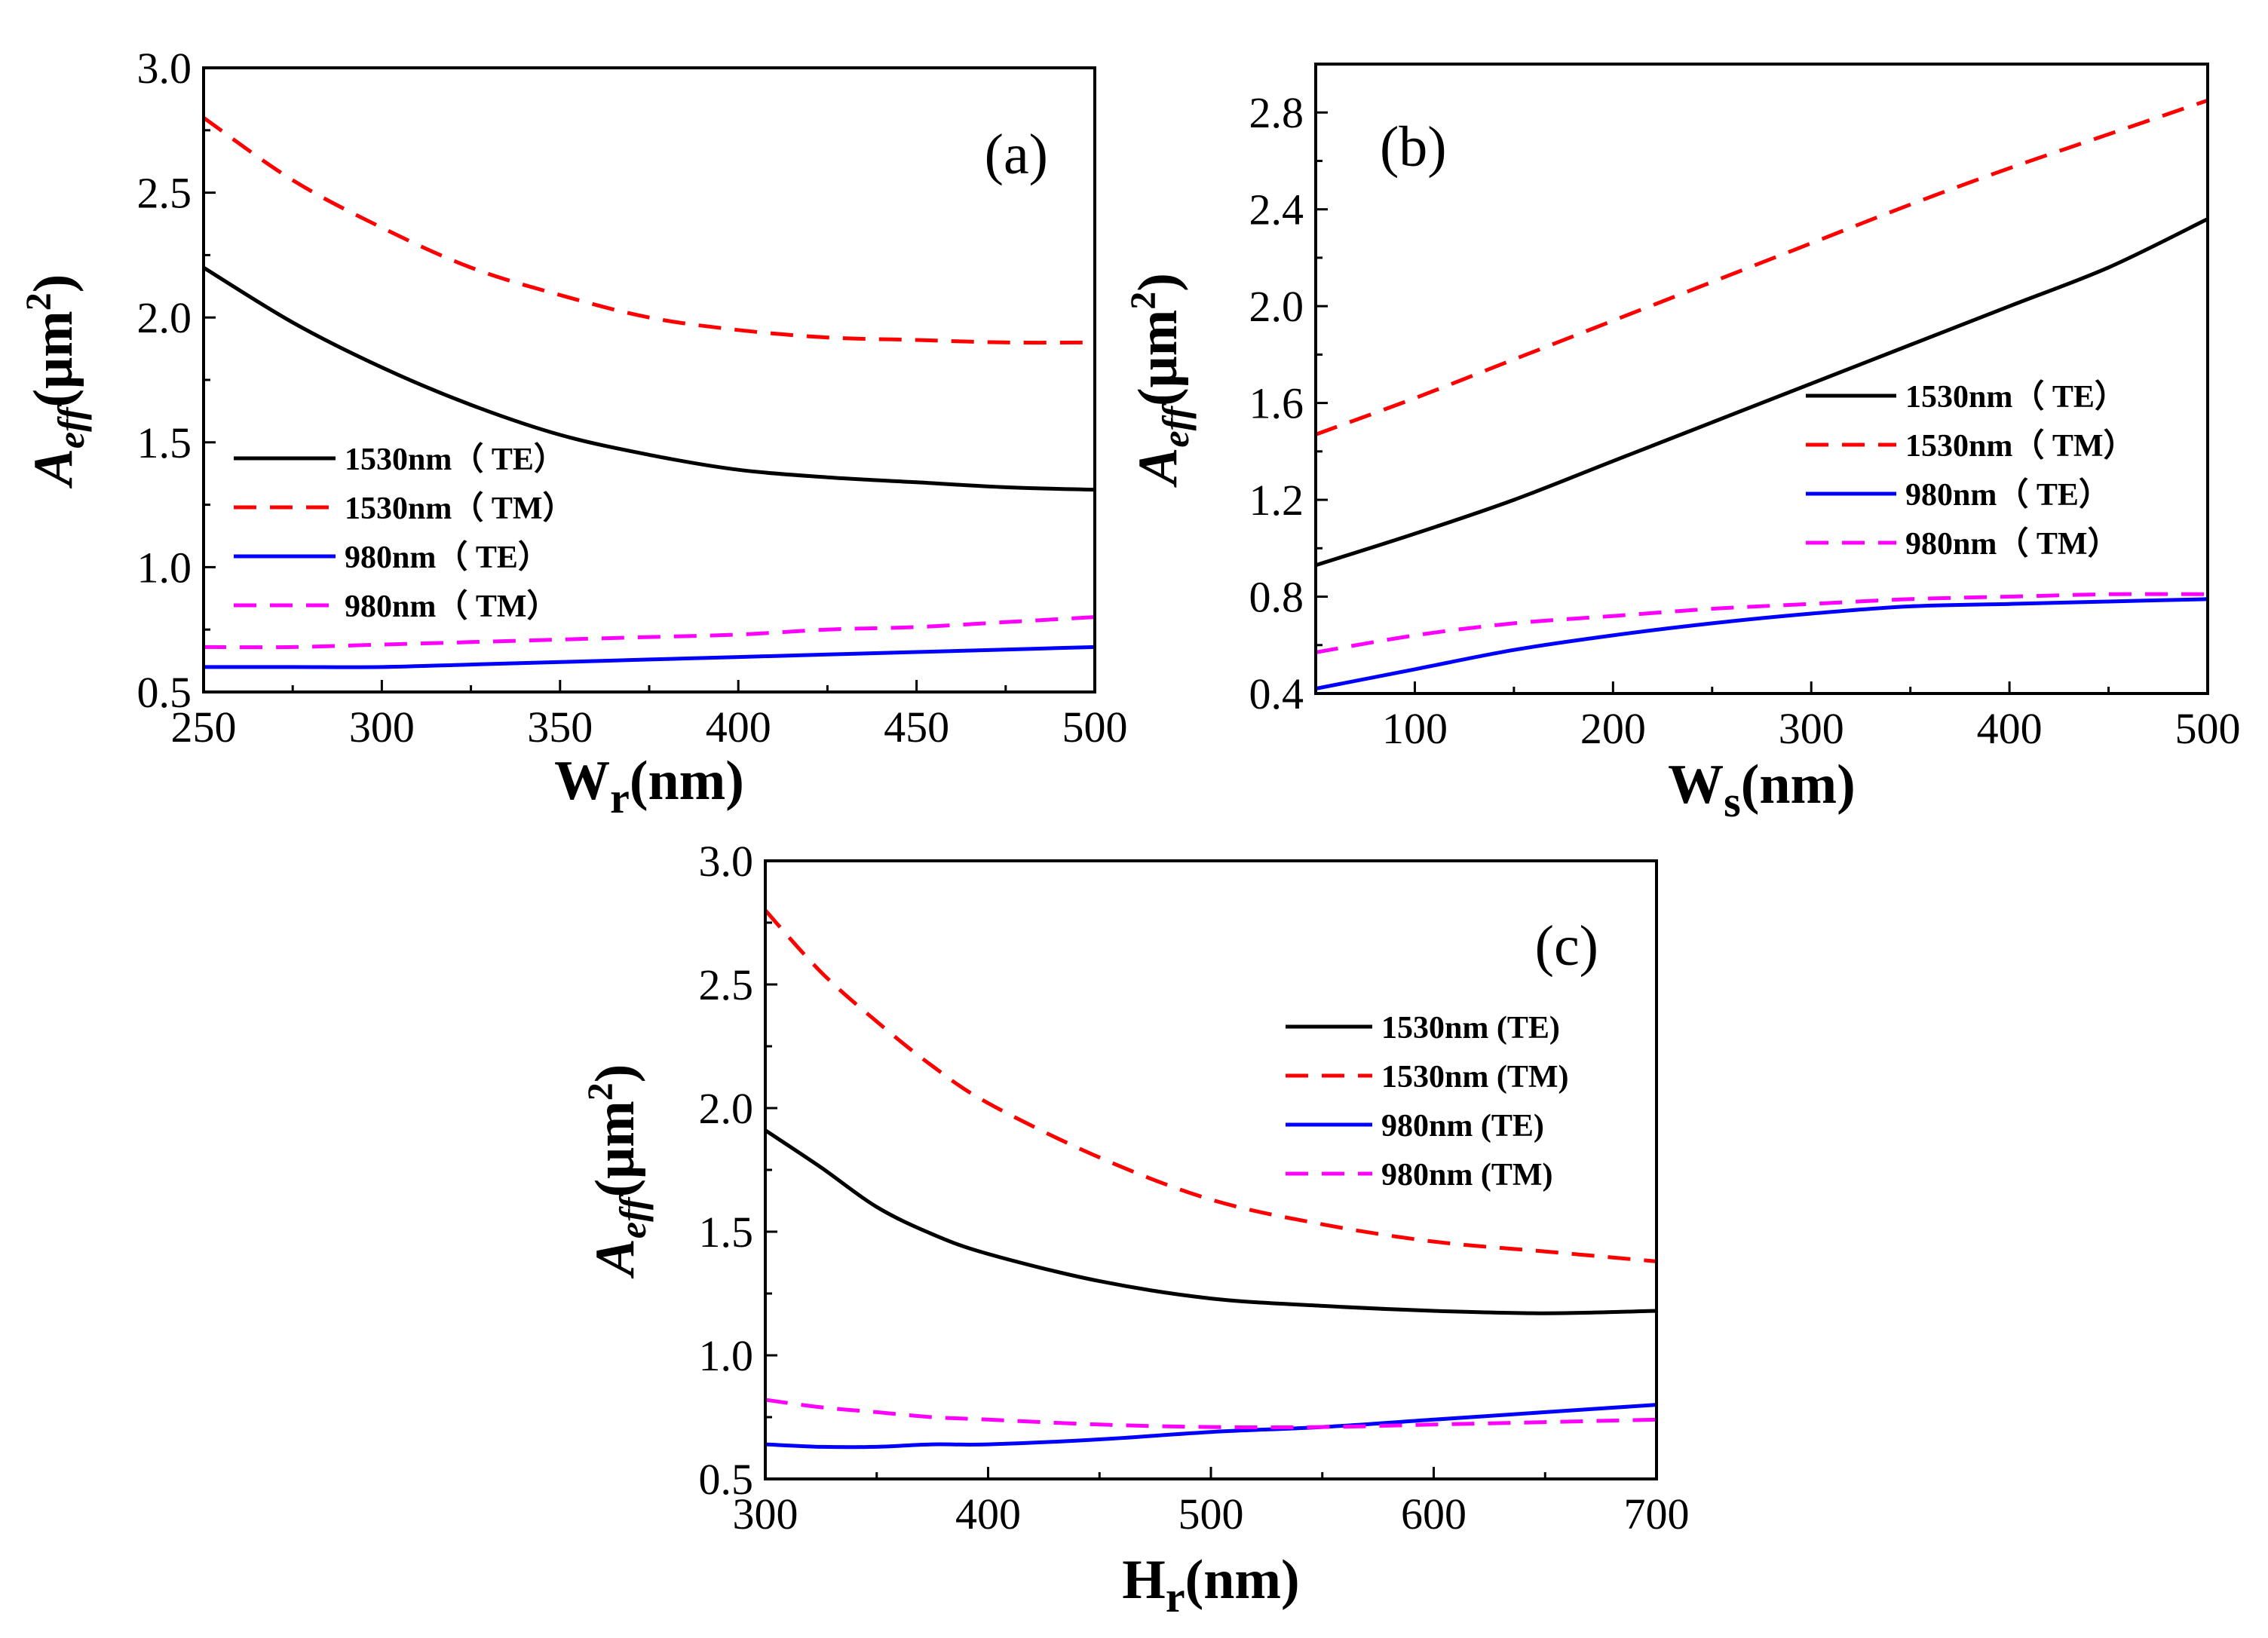  What do you see at coordinates (1415, 728) in the screenshot?
I see `panel-b-x-tick-label: 100` at bounding box center [1415, 728].